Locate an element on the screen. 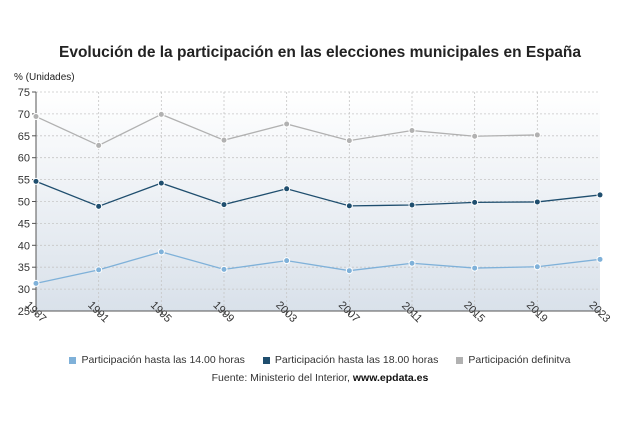  legend-item-3: Participación definitva is located at coordinates (513, 360).